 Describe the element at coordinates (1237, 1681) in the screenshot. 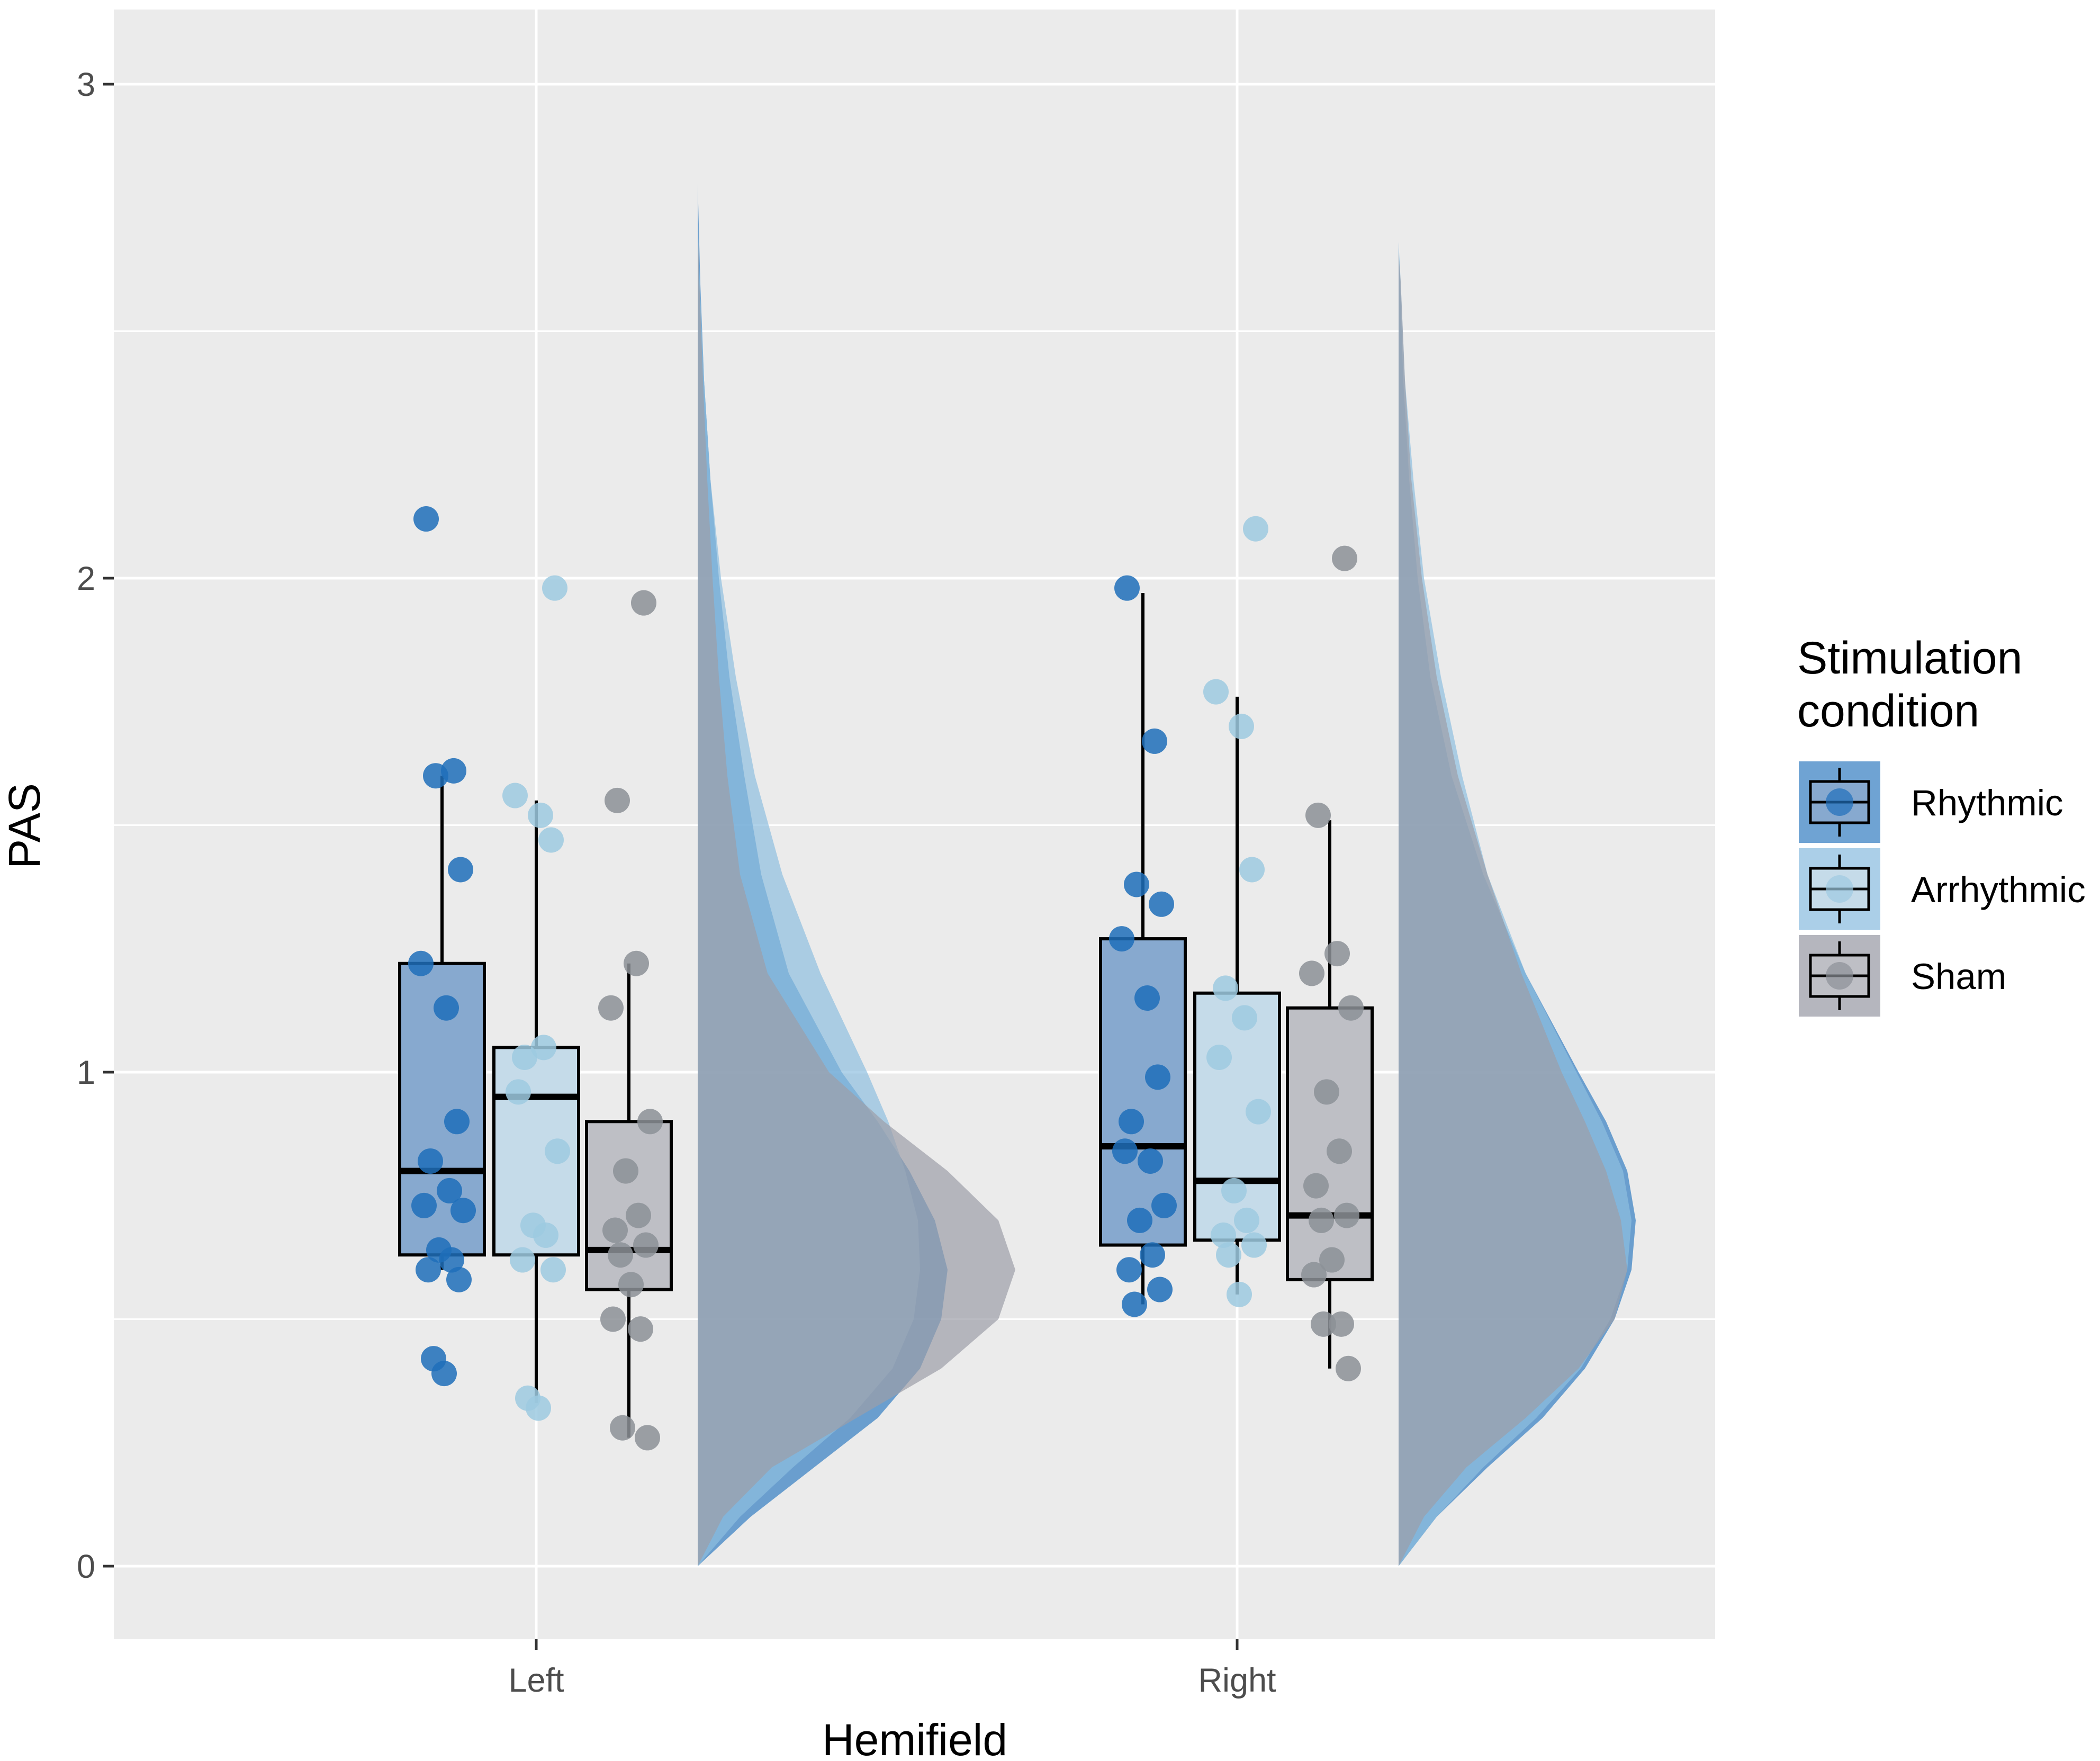

I see `x-tick-label: Right` at that location.